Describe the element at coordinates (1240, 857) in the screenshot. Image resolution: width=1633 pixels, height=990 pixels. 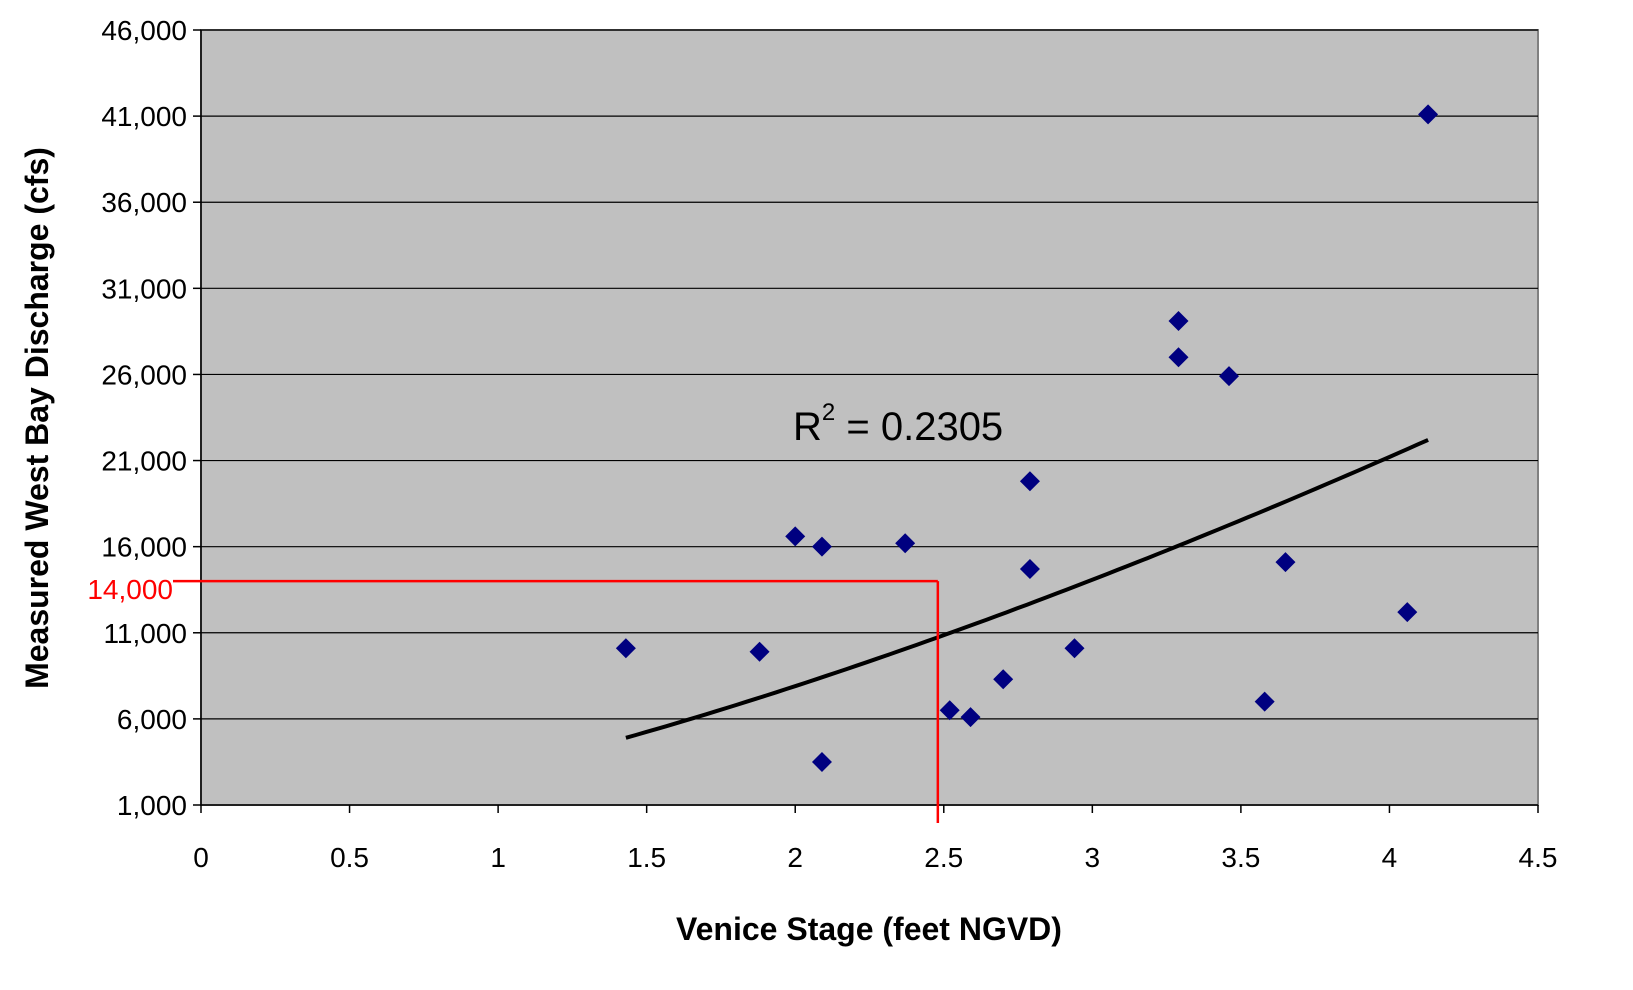
I see `x-tick-label: 3.5` at that location.